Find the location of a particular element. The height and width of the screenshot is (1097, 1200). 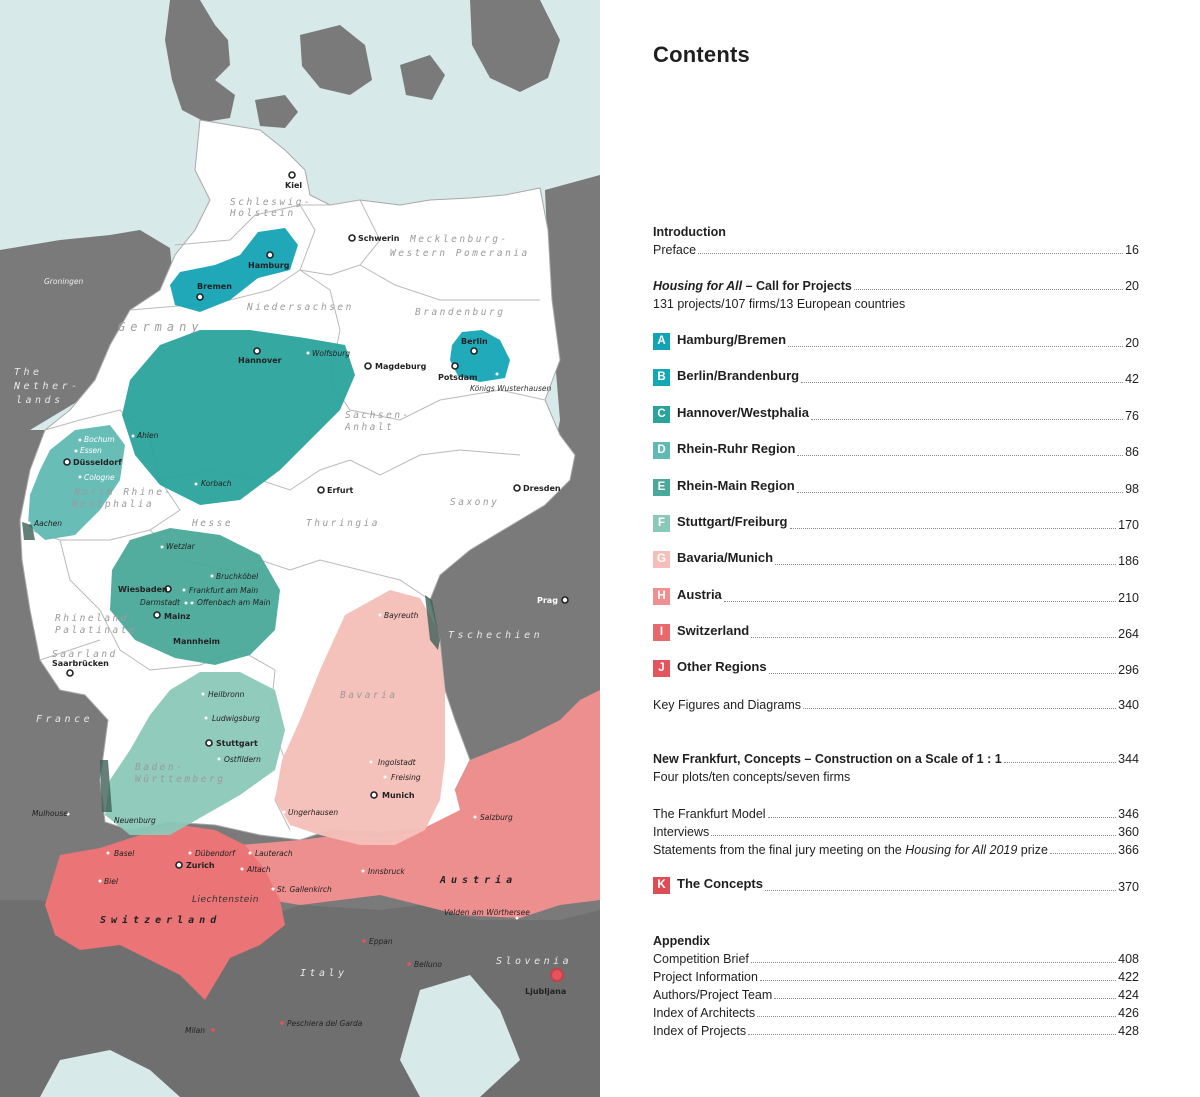

toc-entry-competition-brief: Competition Brief 408 is located at coordinates (896, 957).